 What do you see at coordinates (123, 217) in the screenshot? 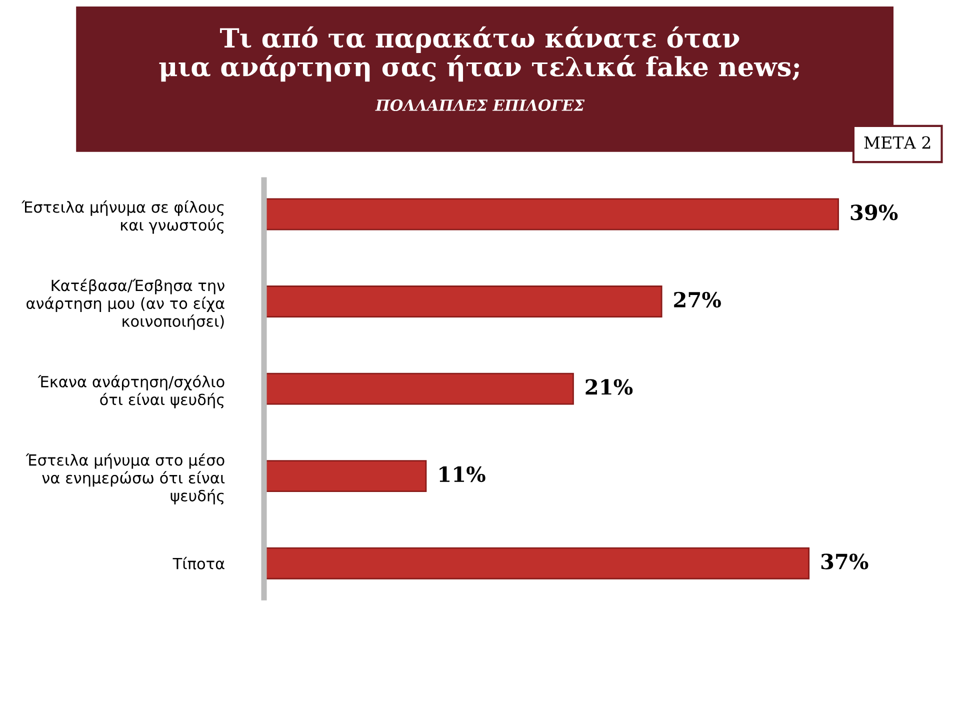
I see `y-tick-label: Έστειλα μήνυμα σε φίλους και γνωστούς` at bounding box center [123, 217].